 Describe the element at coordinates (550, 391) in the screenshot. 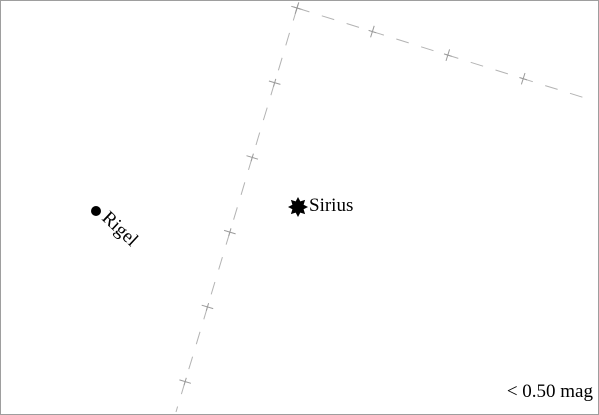

I see `magnitude-limit-label: < 0.50 mag` at that location.